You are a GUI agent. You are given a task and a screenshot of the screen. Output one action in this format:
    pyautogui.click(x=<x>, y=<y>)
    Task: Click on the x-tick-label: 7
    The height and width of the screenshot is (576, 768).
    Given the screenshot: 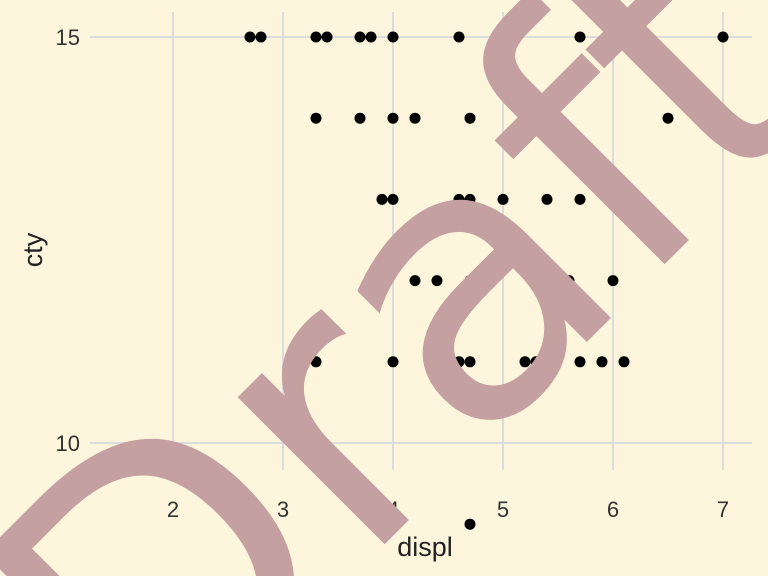 What is the action you would take?
    pyautogui.click(x=723, y=509)
    